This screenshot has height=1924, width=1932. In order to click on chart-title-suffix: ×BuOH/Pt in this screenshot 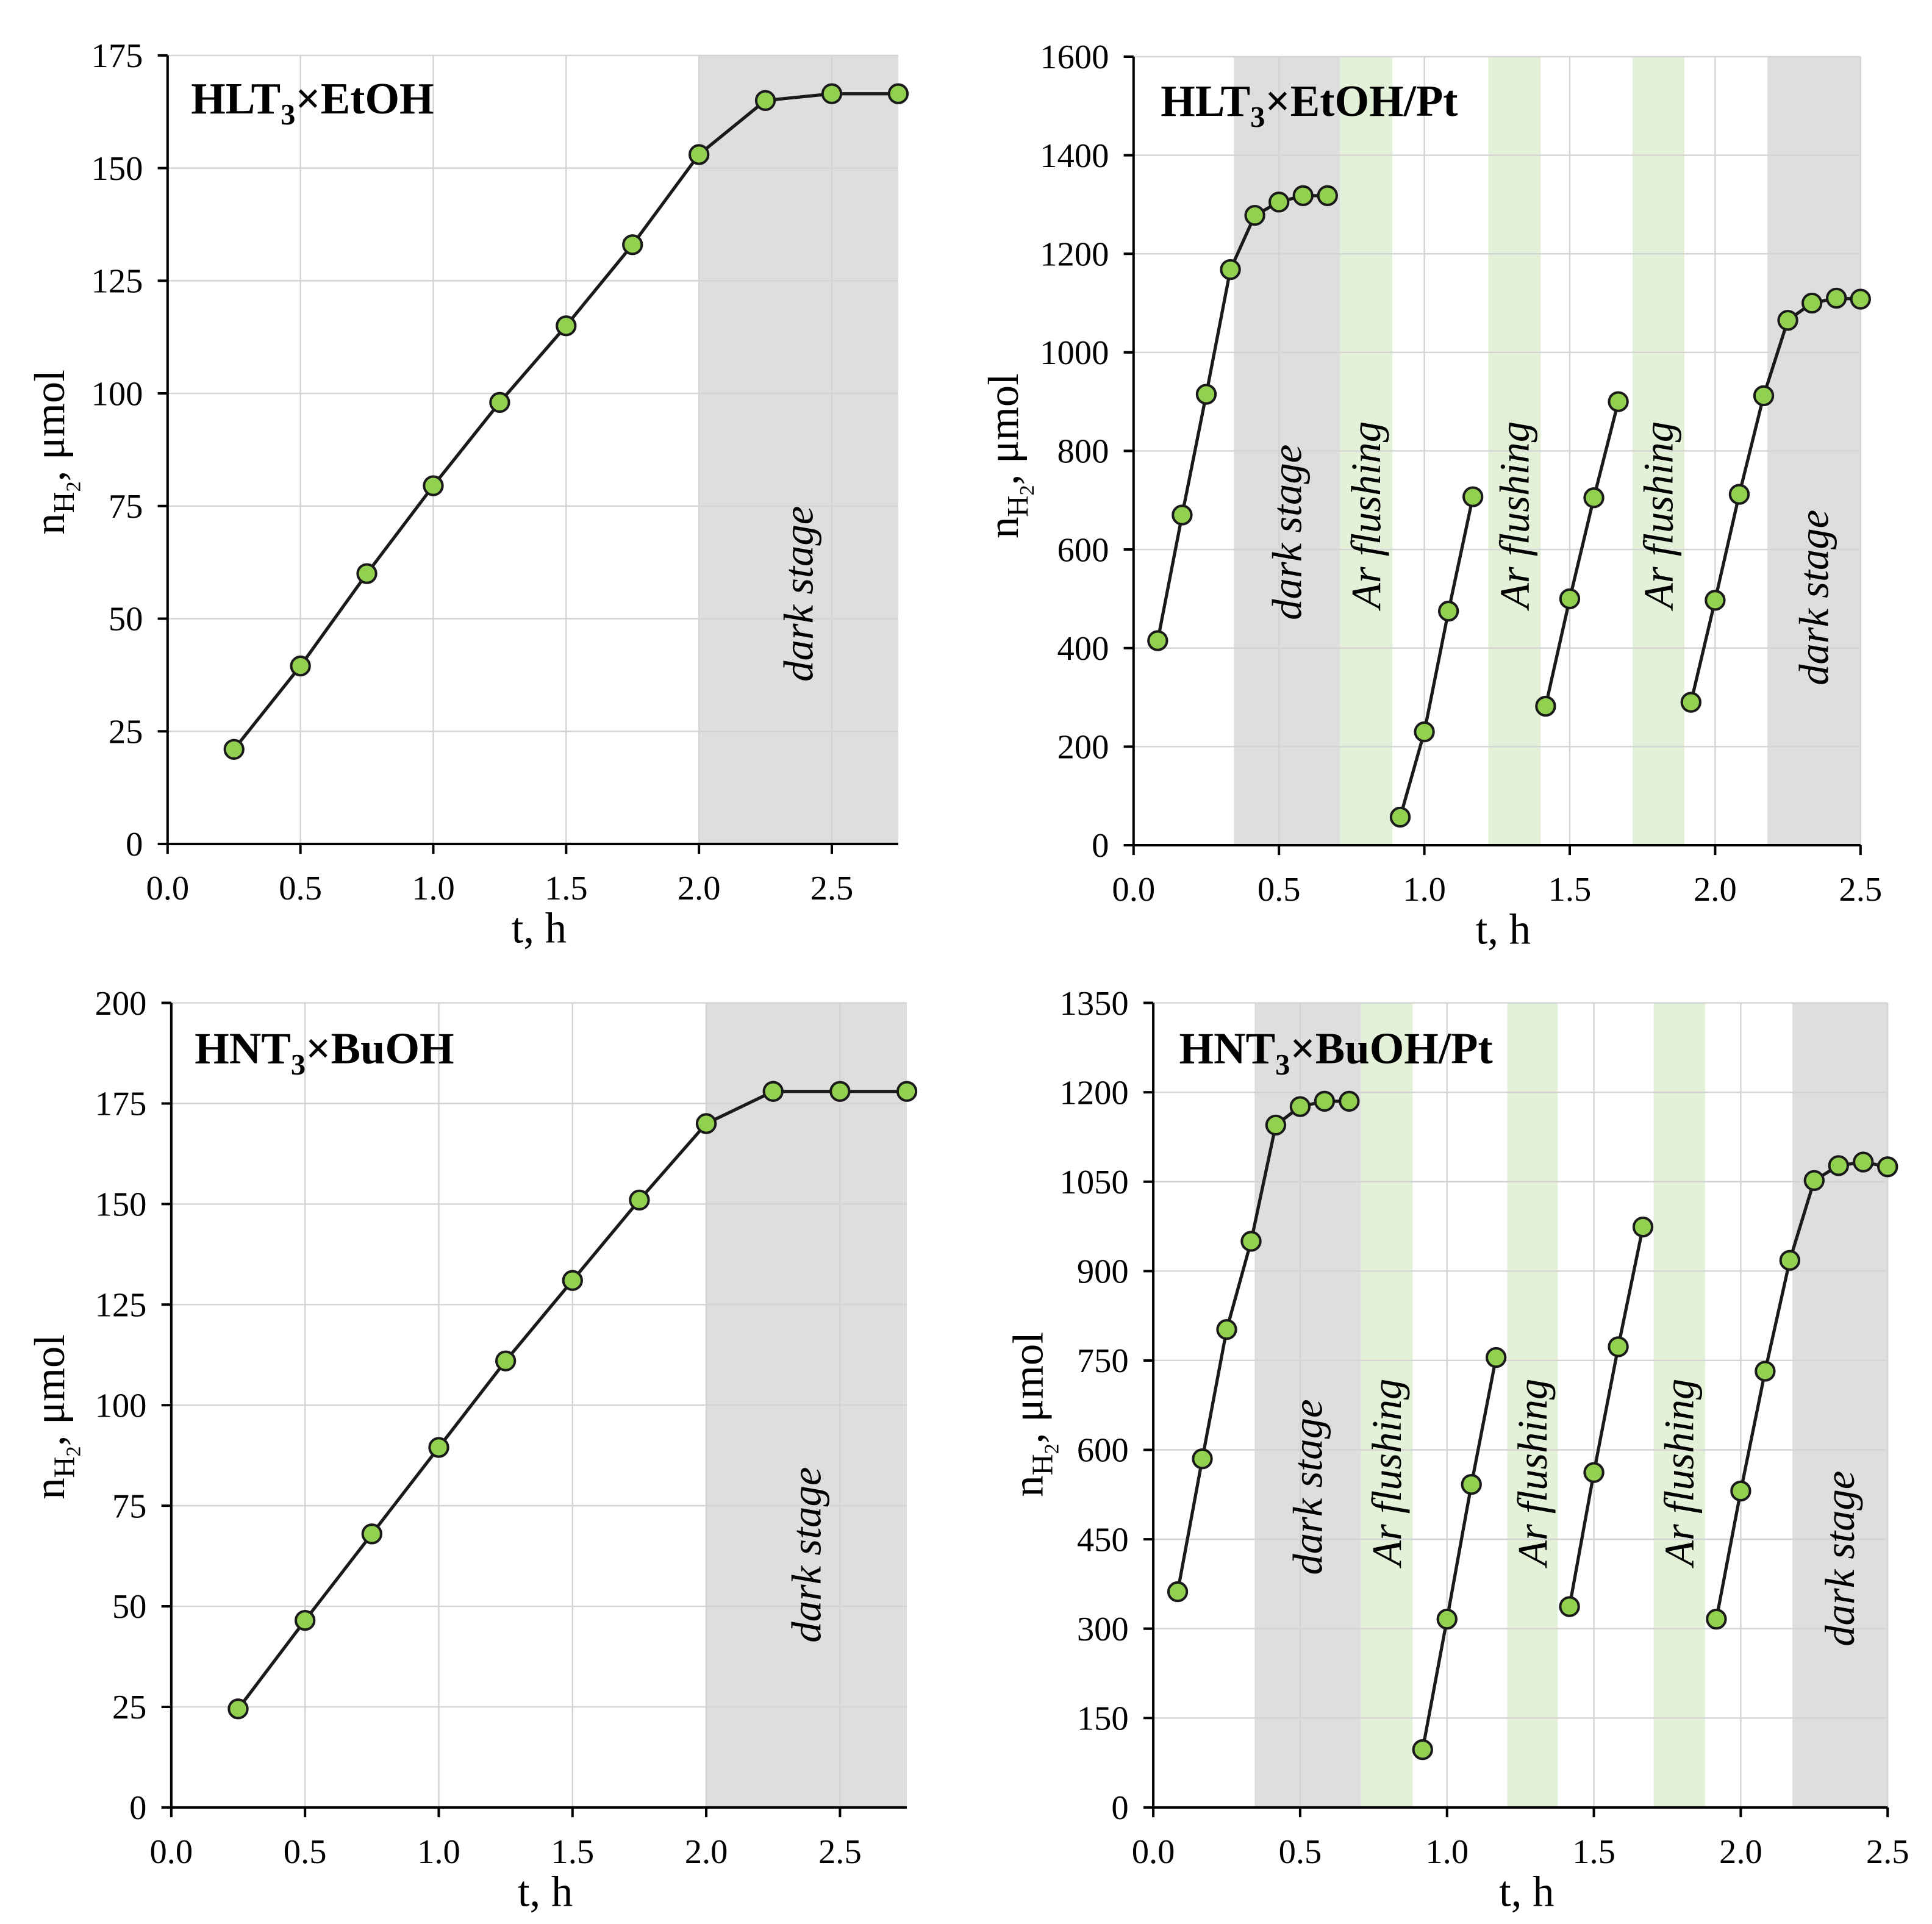, I will do `click(1391, 1048)`.